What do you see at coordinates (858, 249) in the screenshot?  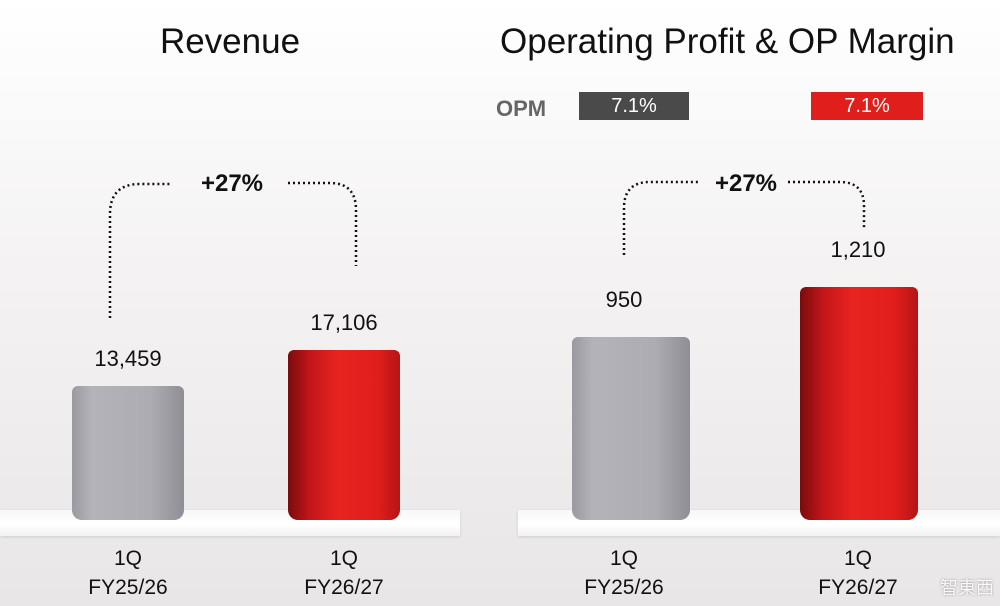 I see `operating-profit-value-fy26-27: 1,210` at bounding box center [858, 249].